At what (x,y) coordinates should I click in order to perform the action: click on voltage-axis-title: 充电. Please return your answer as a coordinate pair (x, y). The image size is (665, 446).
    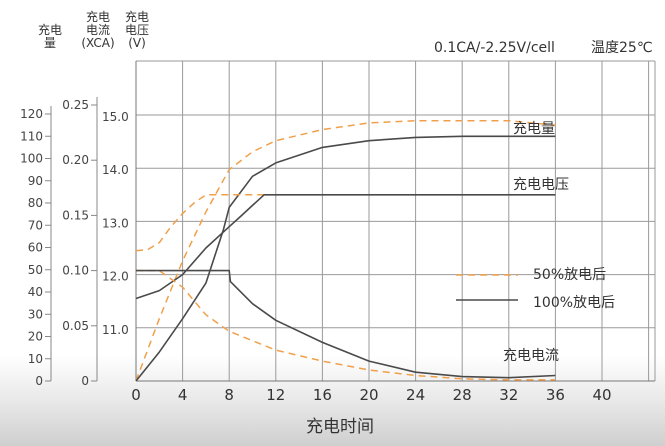
    Looking at the image, I should click on (137, 16).